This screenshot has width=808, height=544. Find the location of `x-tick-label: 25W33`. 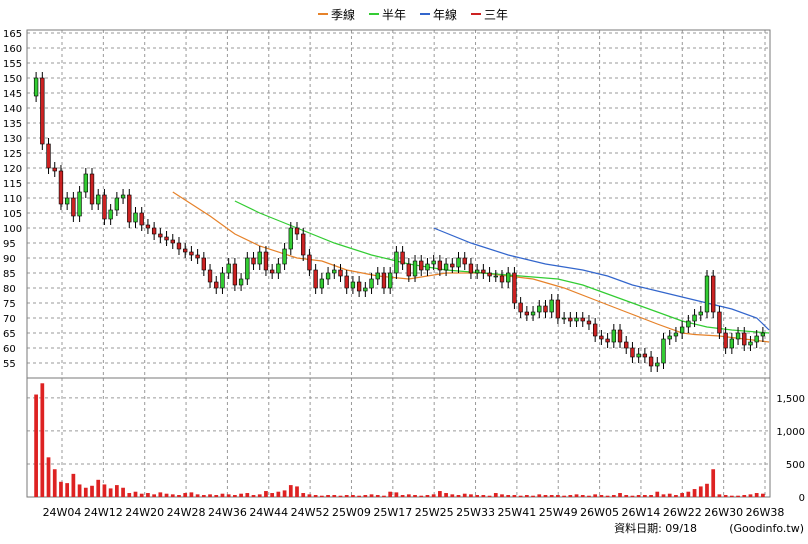

x-tick-label: 25W33 is located at coordinates (475, 512).